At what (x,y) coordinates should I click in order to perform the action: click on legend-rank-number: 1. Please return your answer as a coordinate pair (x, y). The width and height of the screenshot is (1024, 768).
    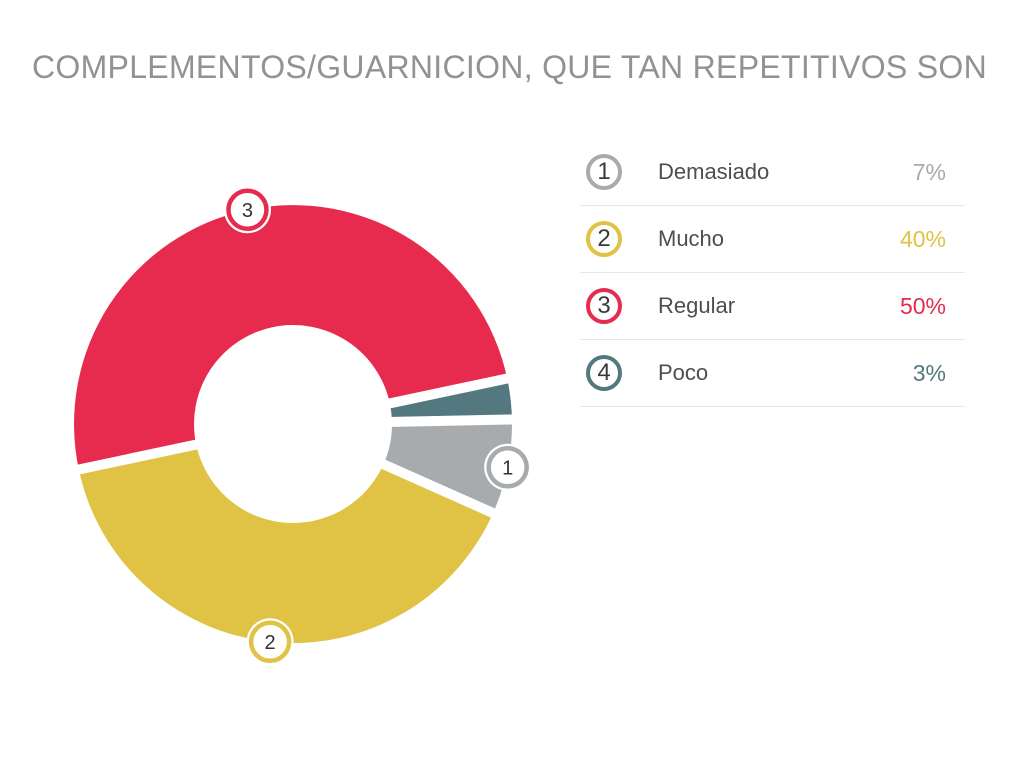
    Looking at the image, I should click on (604, 171).